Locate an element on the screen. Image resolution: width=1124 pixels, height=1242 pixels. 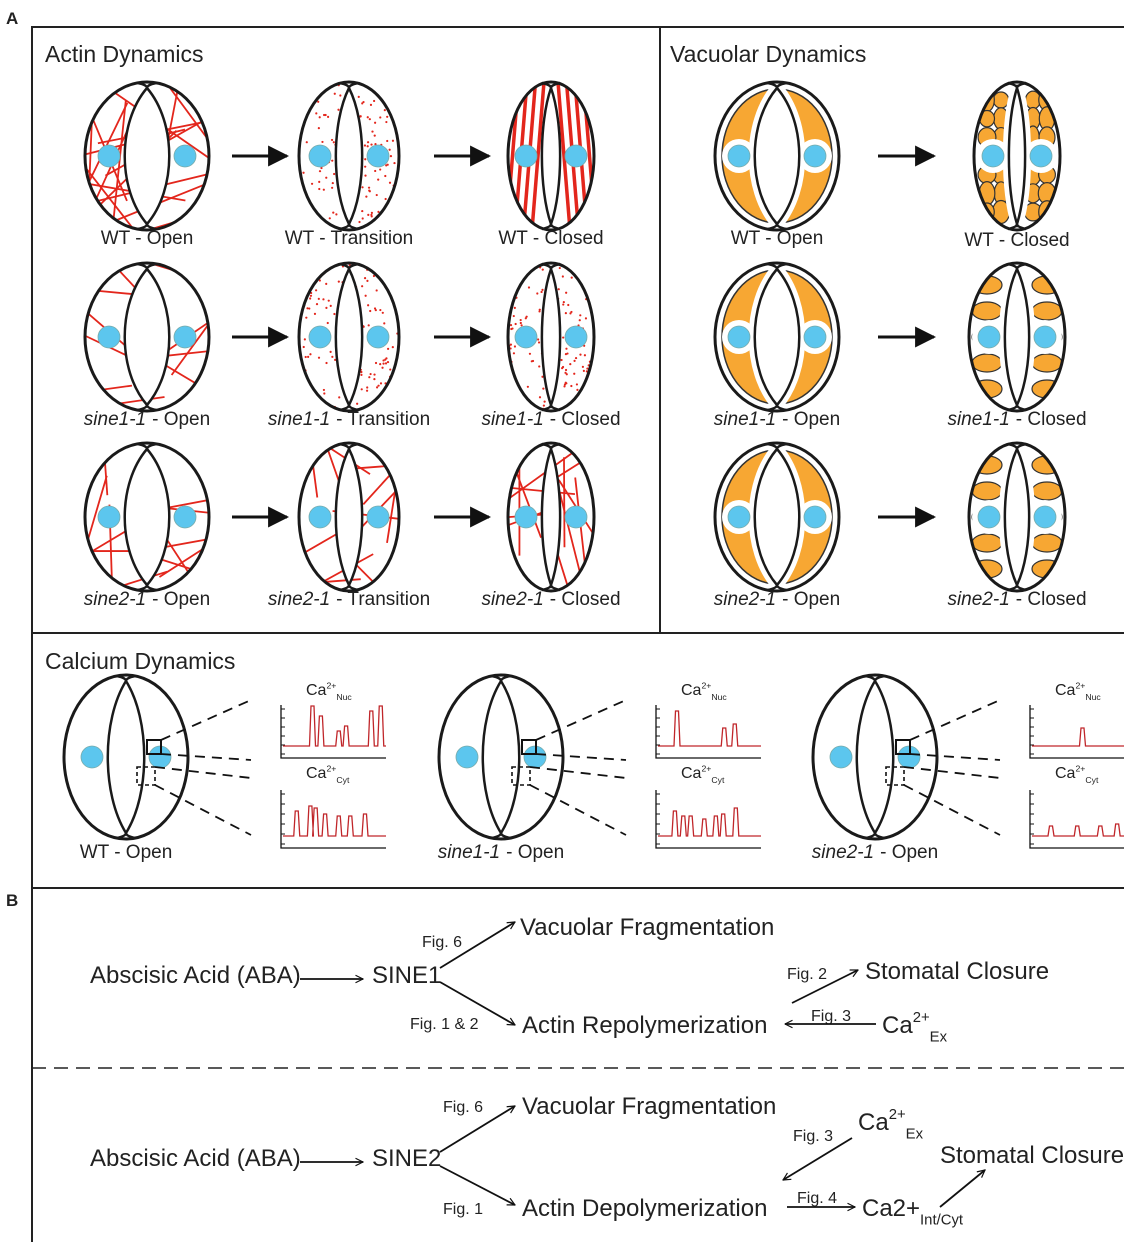
pathway-node: SINE1 is located at coordinates (406, 975).